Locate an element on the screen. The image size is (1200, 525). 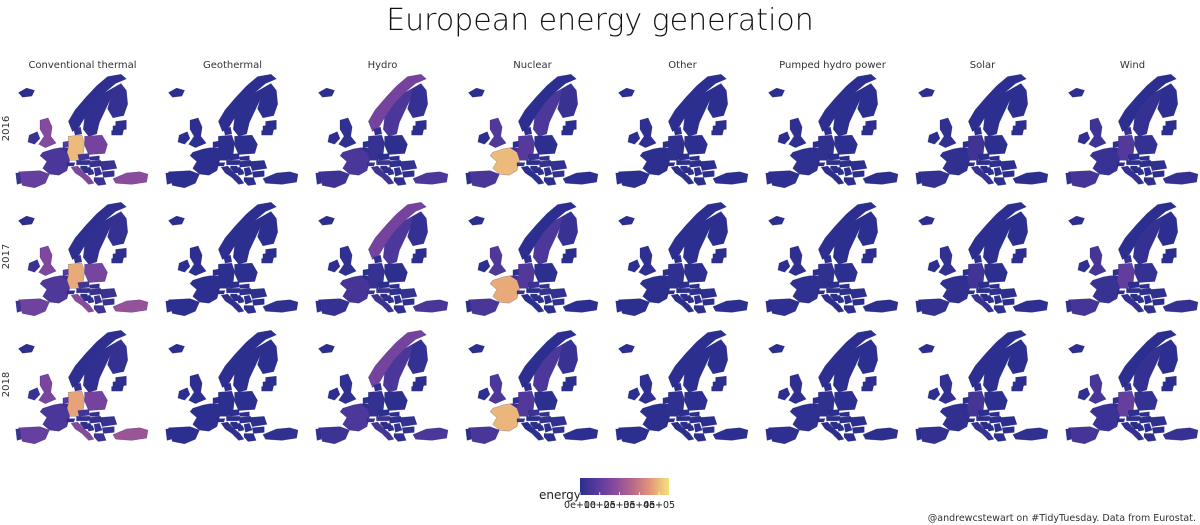
map-pumped-hydro-power-2016 is located at coordinates (832, 131).